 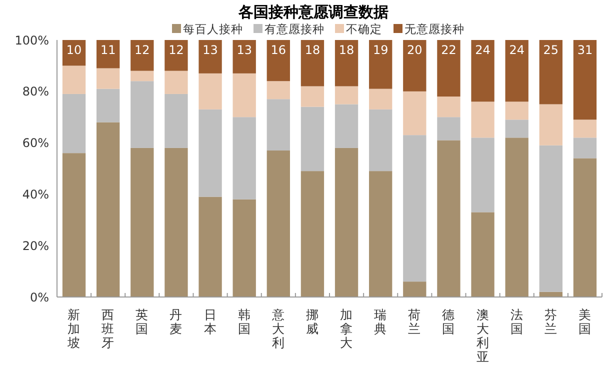 I want to click on x-tick-label: 加拿大, so click(x=347, y=328).